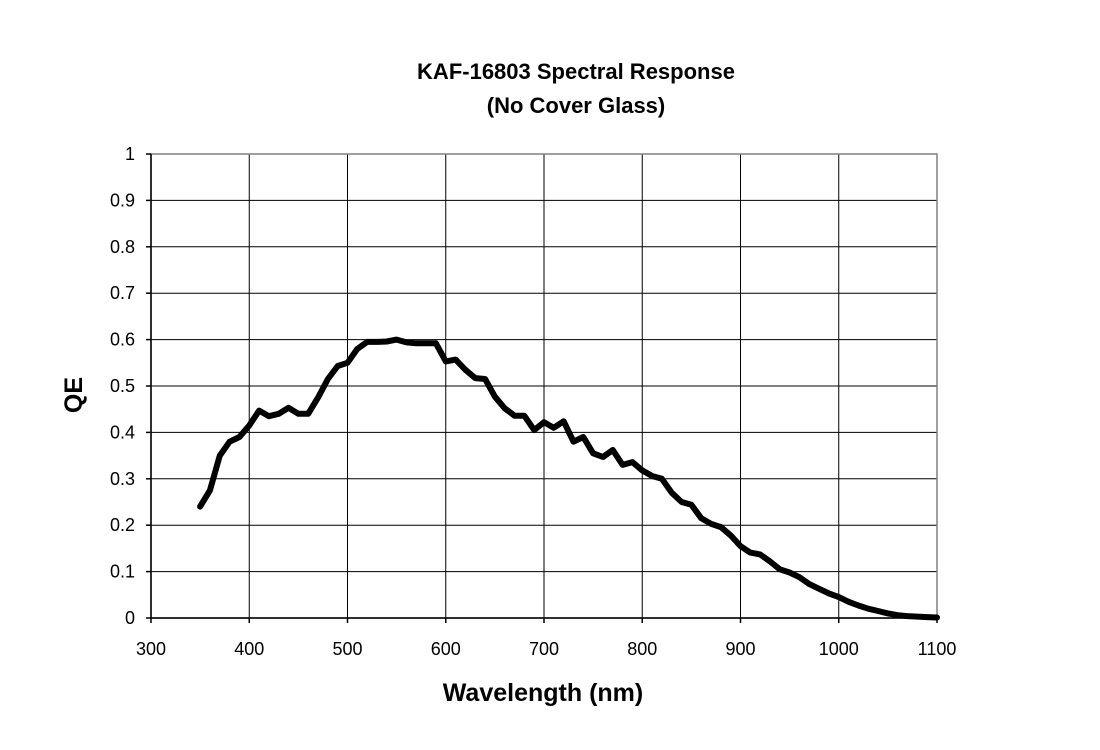 Image resolution: width=1100 pixels, height=750 pixels. I want to click on x-tick-label: 1000, so click(839, 649).